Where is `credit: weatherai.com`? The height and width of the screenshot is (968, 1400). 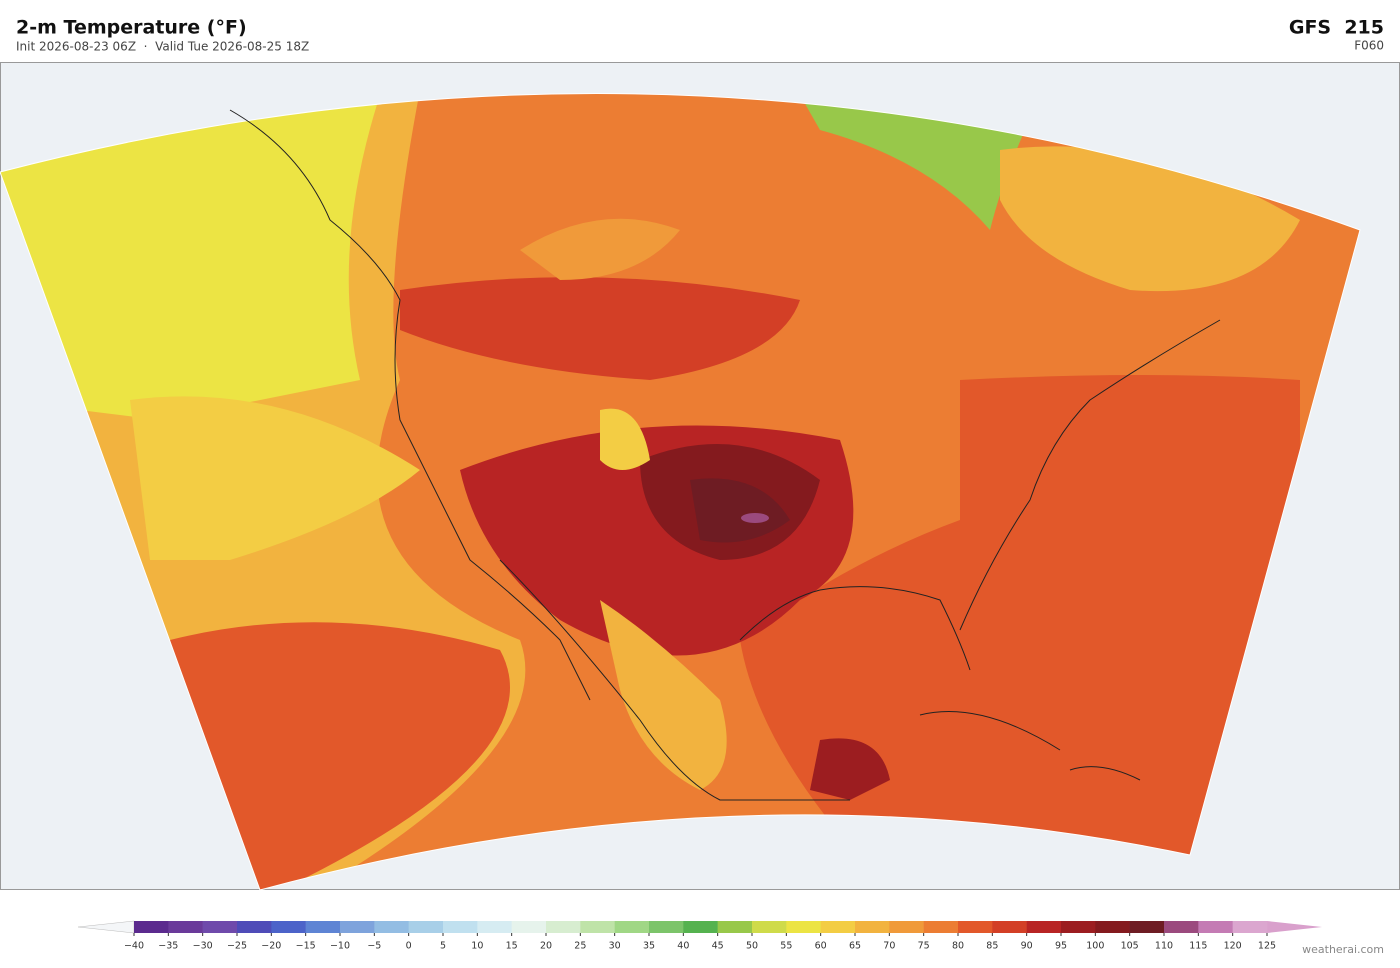 credit: weatherai.com is located at coordinates (1343, 949).